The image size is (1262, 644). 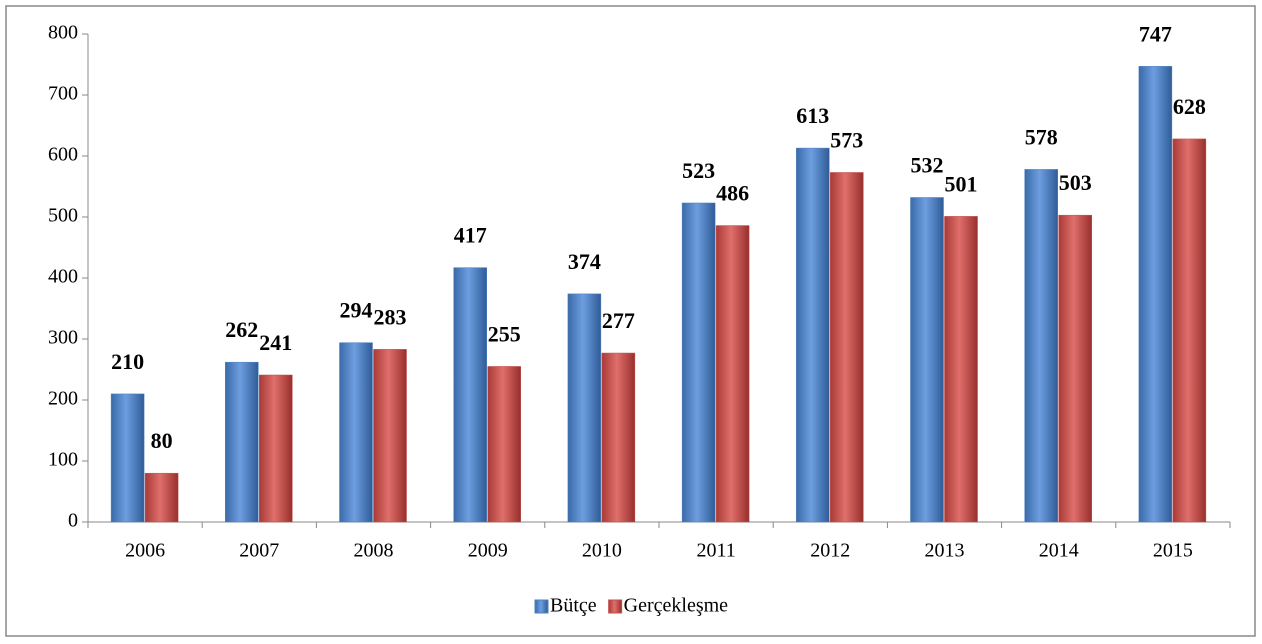 I want to click on x-tick-label: 2012, so click(x=830, y=551).